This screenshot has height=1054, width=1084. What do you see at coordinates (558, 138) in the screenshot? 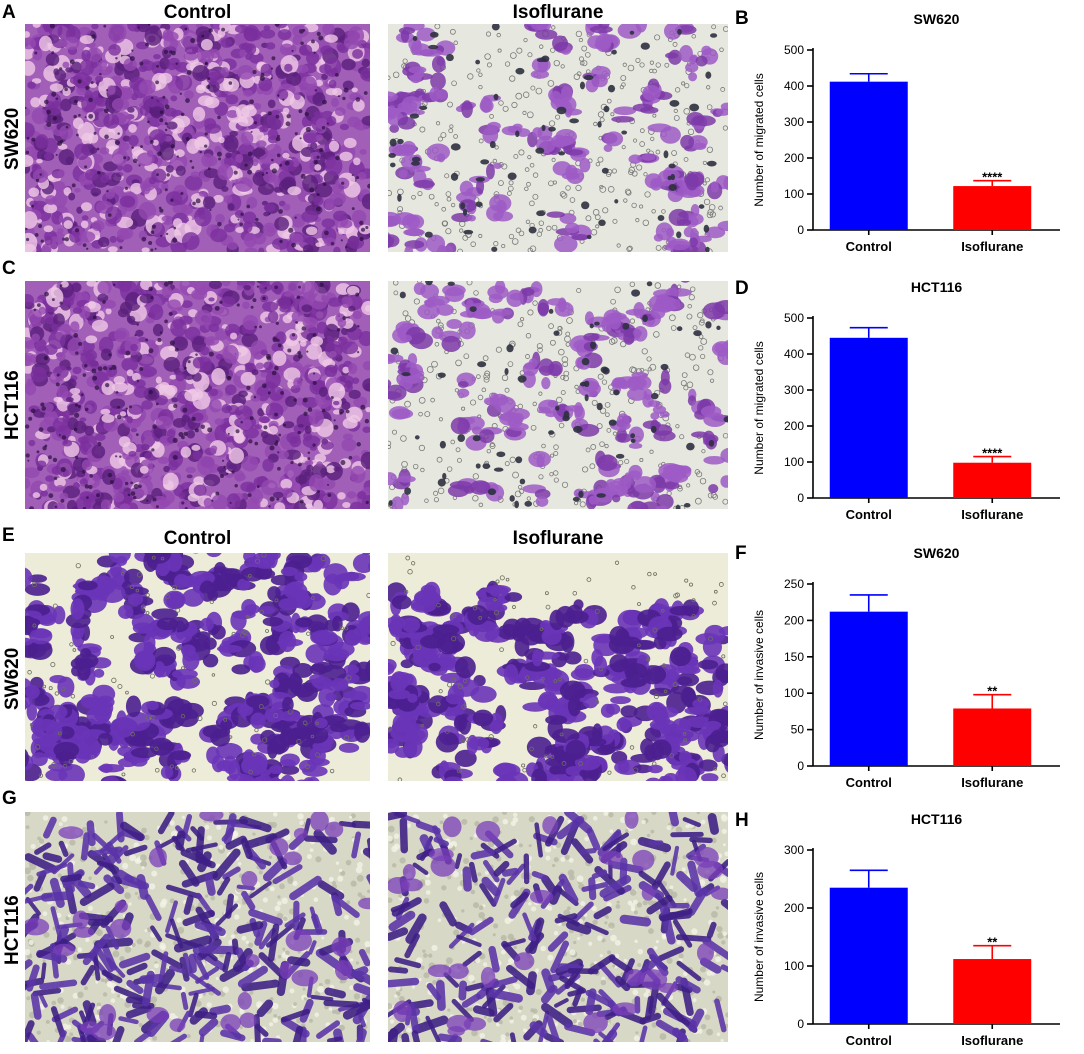
I see `micrograph-sw620-isoflurane-migration` at bounding box center [558, 138].